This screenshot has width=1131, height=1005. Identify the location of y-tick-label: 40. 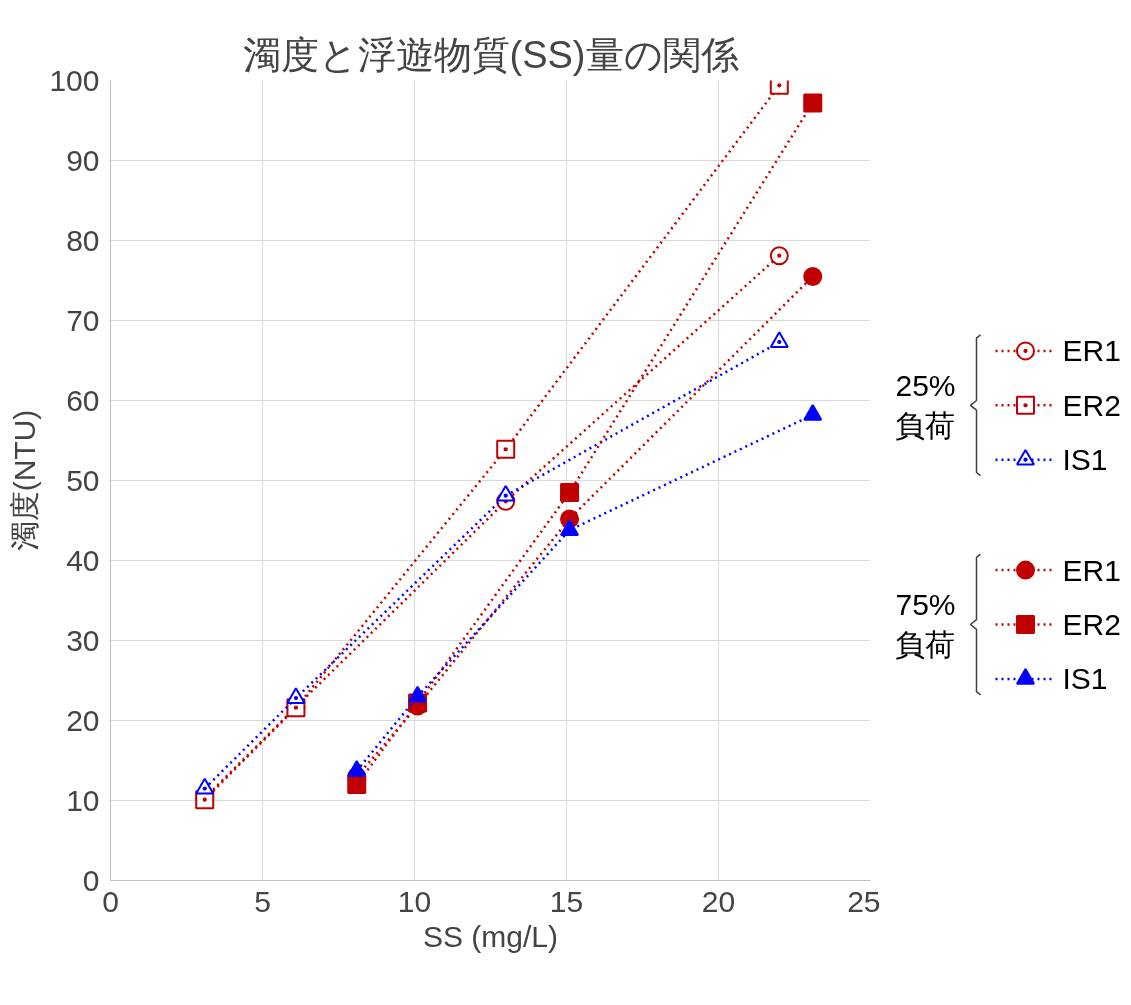
(83, 560).